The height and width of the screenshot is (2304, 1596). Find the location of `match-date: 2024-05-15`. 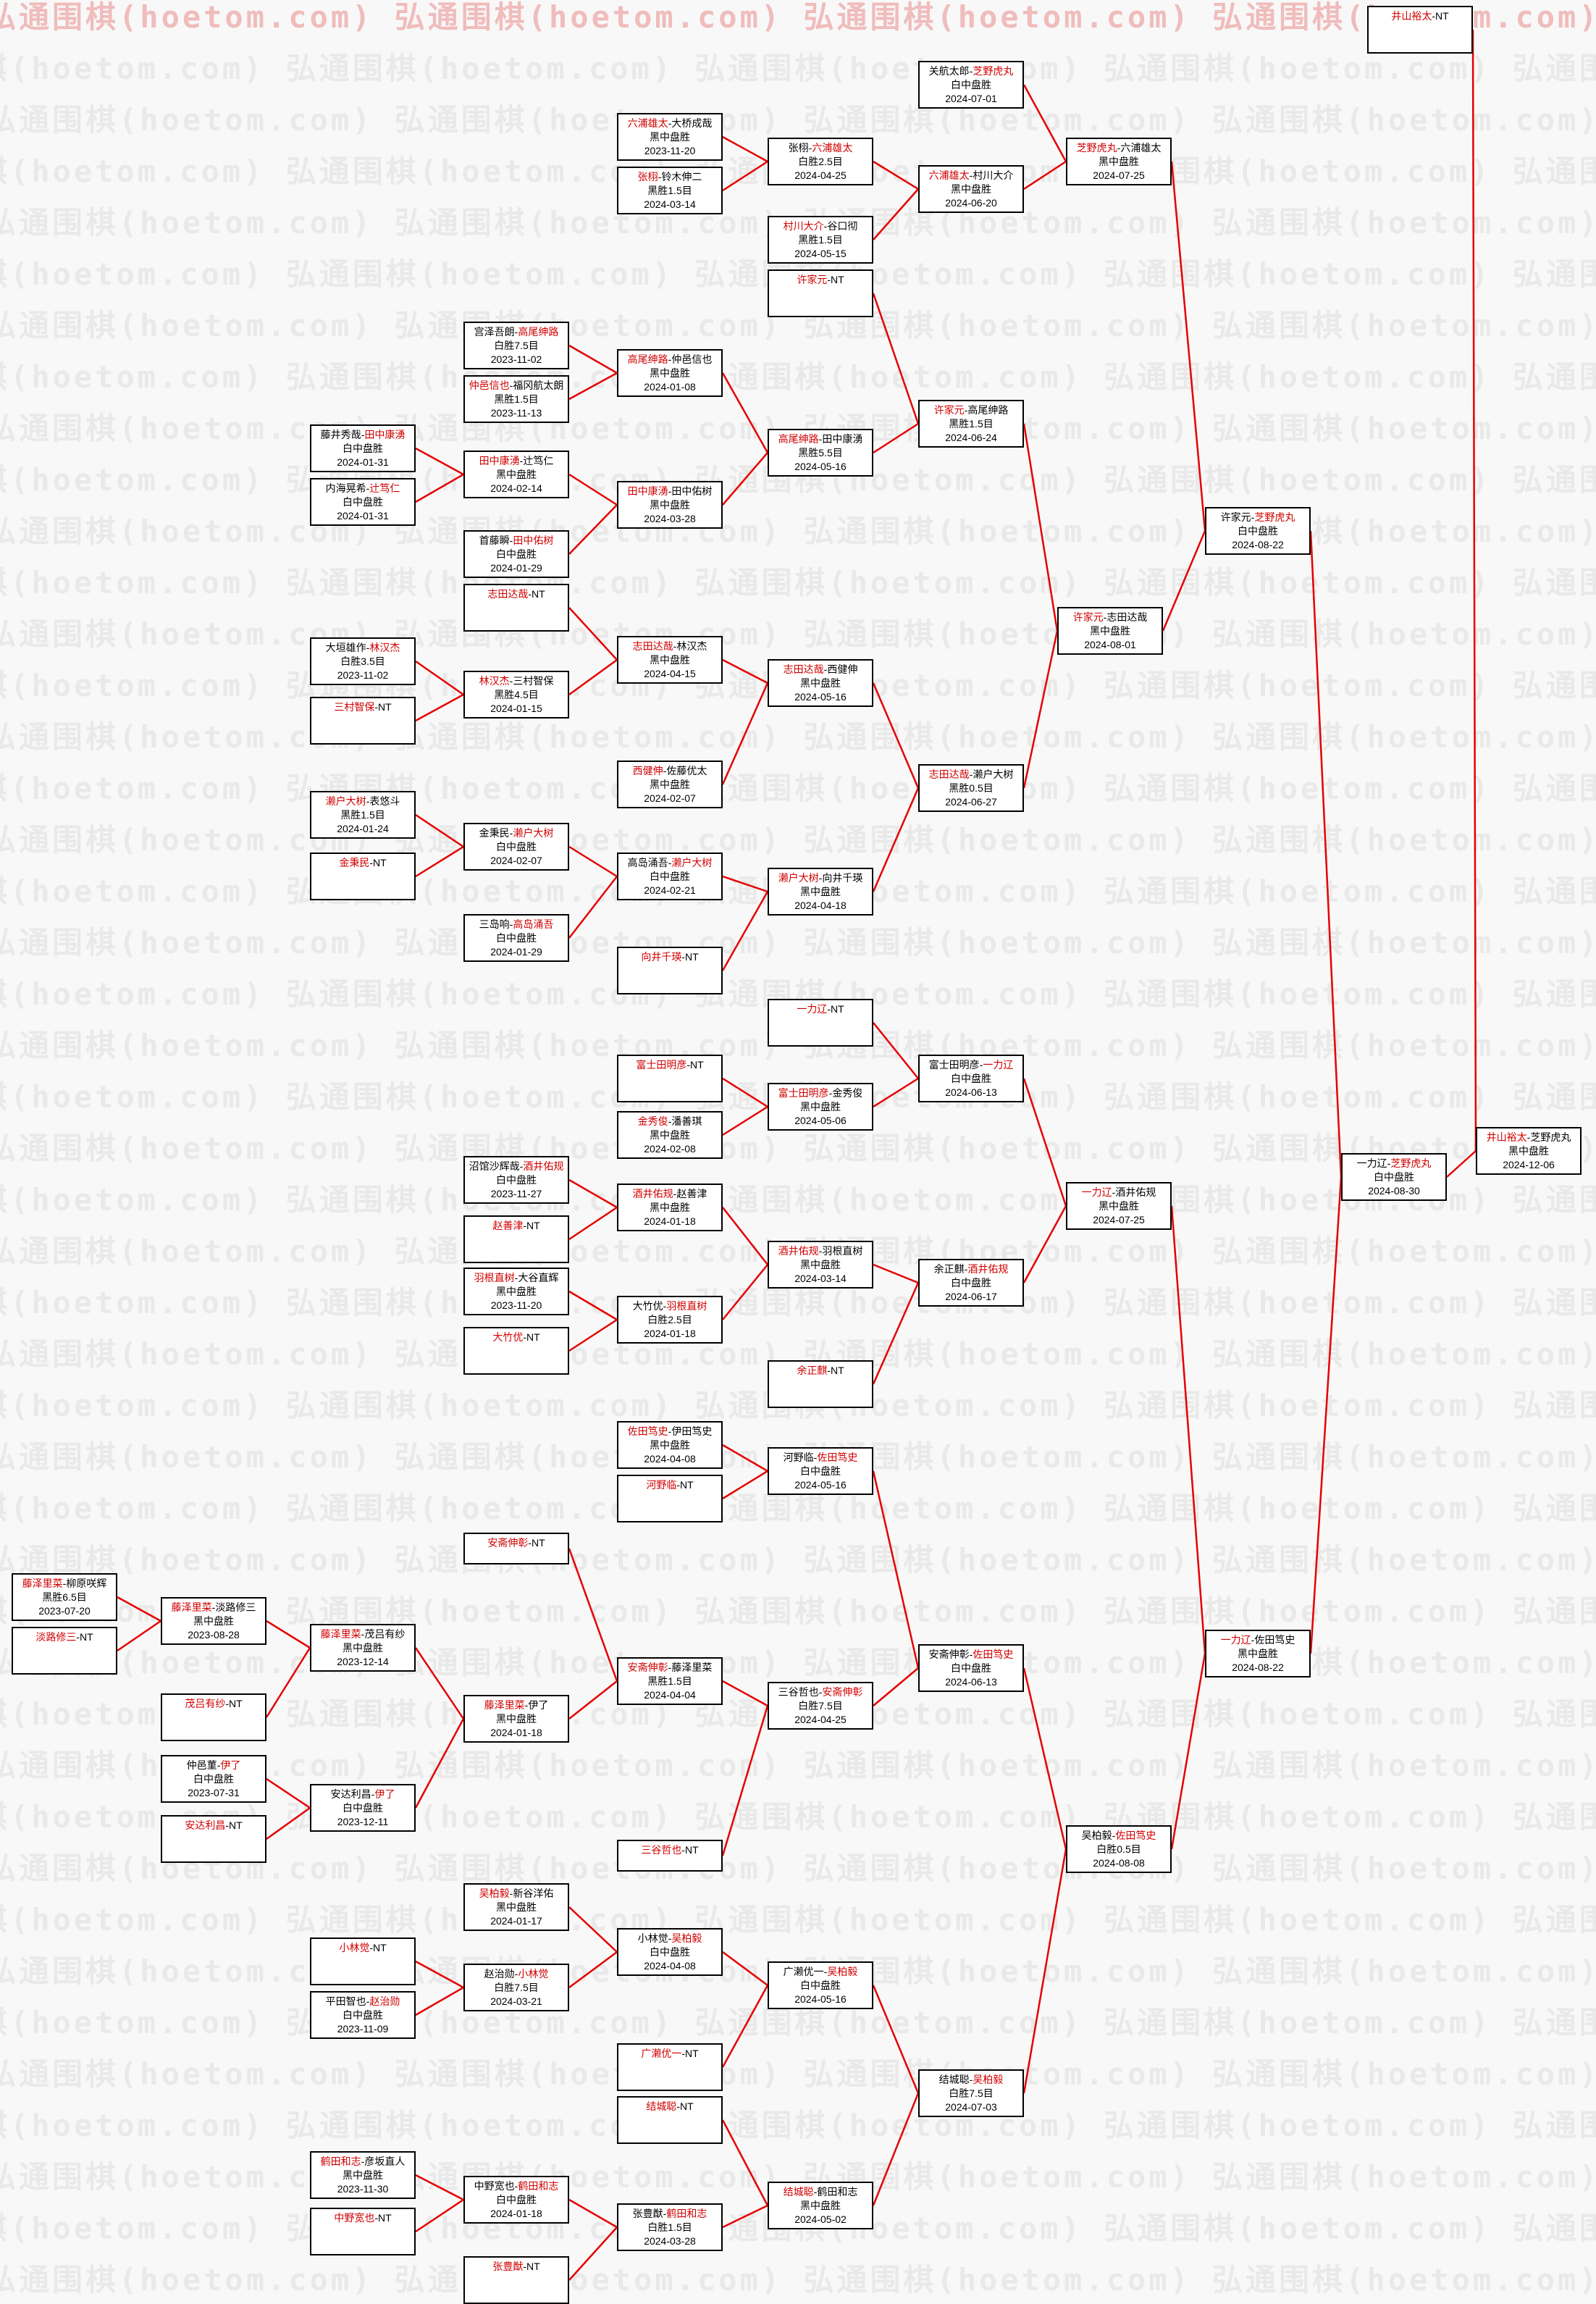

match-date: 2024-05-15 is located at coordinates (820, 253).